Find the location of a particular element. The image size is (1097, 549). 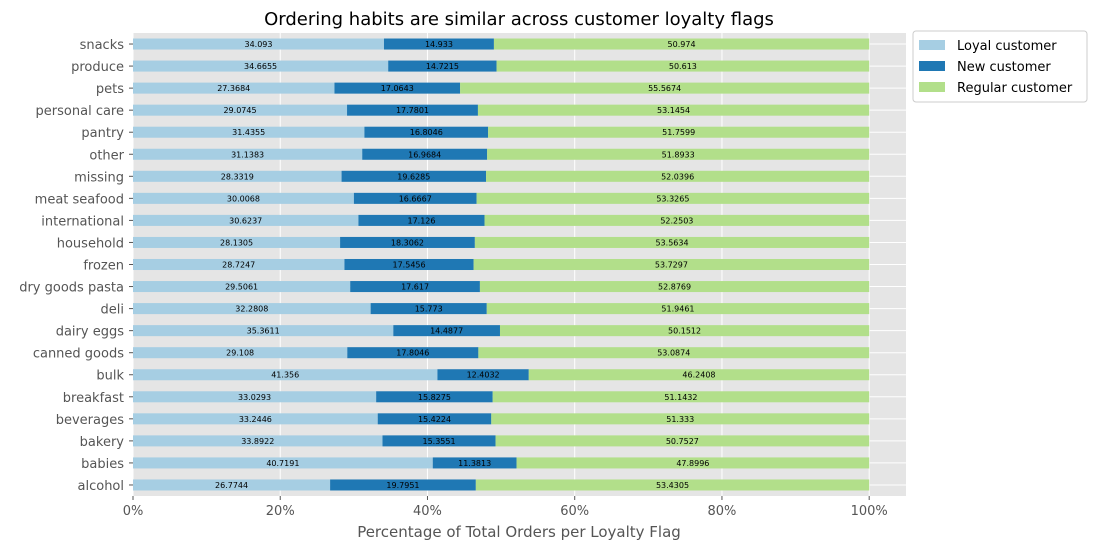

bar-value-label: 29.5061 is located at coordinates (241, 287).